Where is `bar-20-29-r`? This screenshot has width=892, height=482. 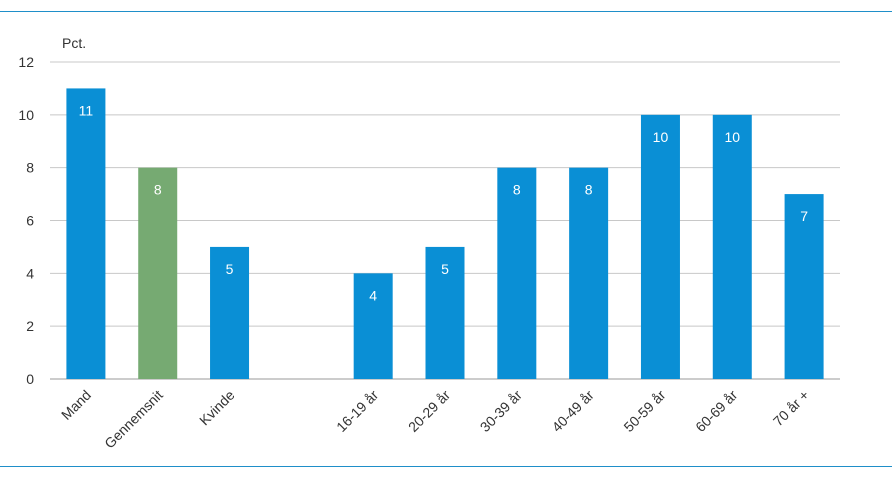 bar-20-29-r is located at coordinates (445, 312).